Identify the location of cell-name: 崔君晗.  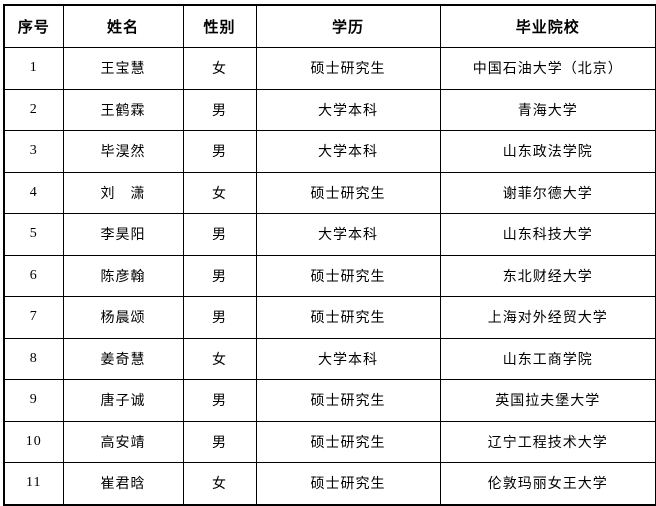
(123, 483).